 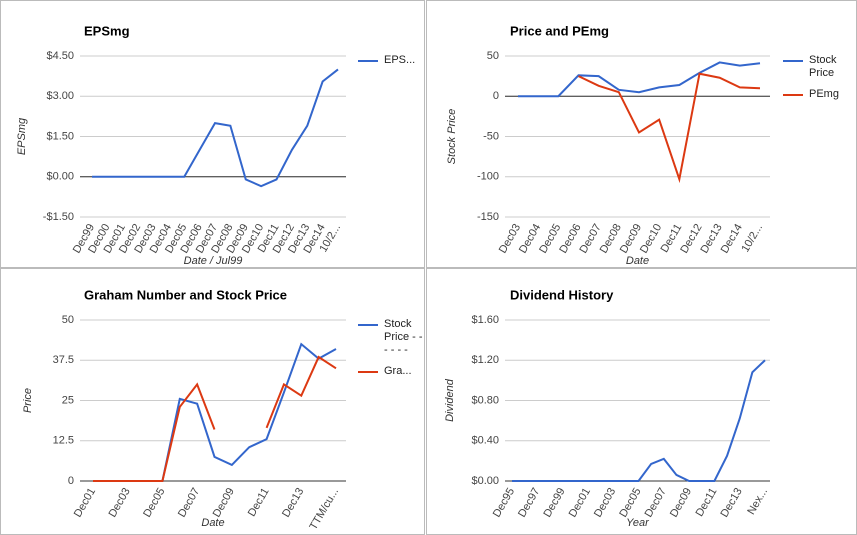 I want to click on y-tick-label: 37.5, so click(x=63, y=360).